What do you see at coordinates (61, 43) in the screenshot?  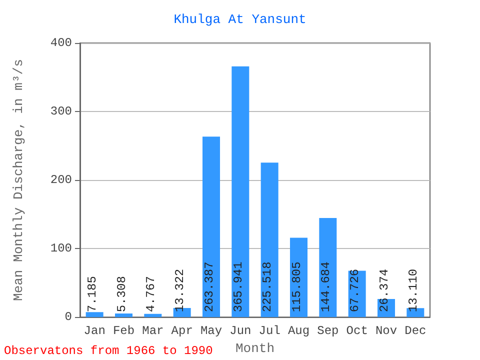 I see `y-tick-label: 400` at bounding box center [61, 43].